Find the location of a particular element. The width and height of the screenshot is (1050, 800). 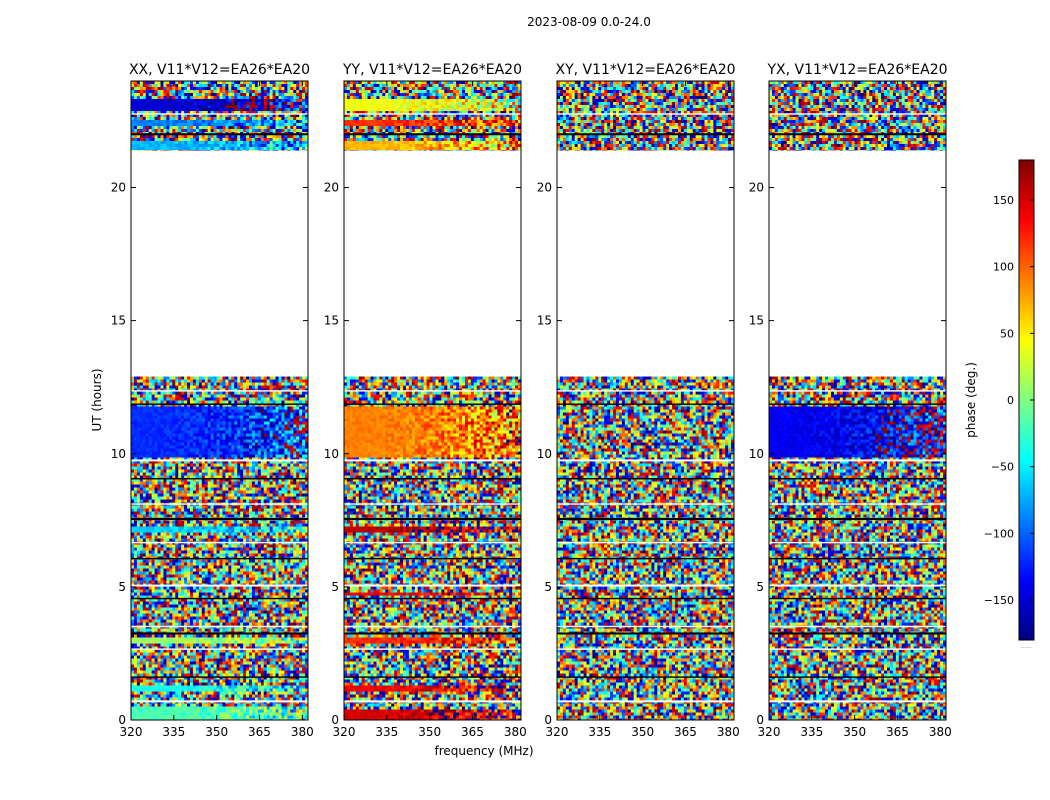

colorbar-tick-label: 150 is located at coordinates (1003, 200).